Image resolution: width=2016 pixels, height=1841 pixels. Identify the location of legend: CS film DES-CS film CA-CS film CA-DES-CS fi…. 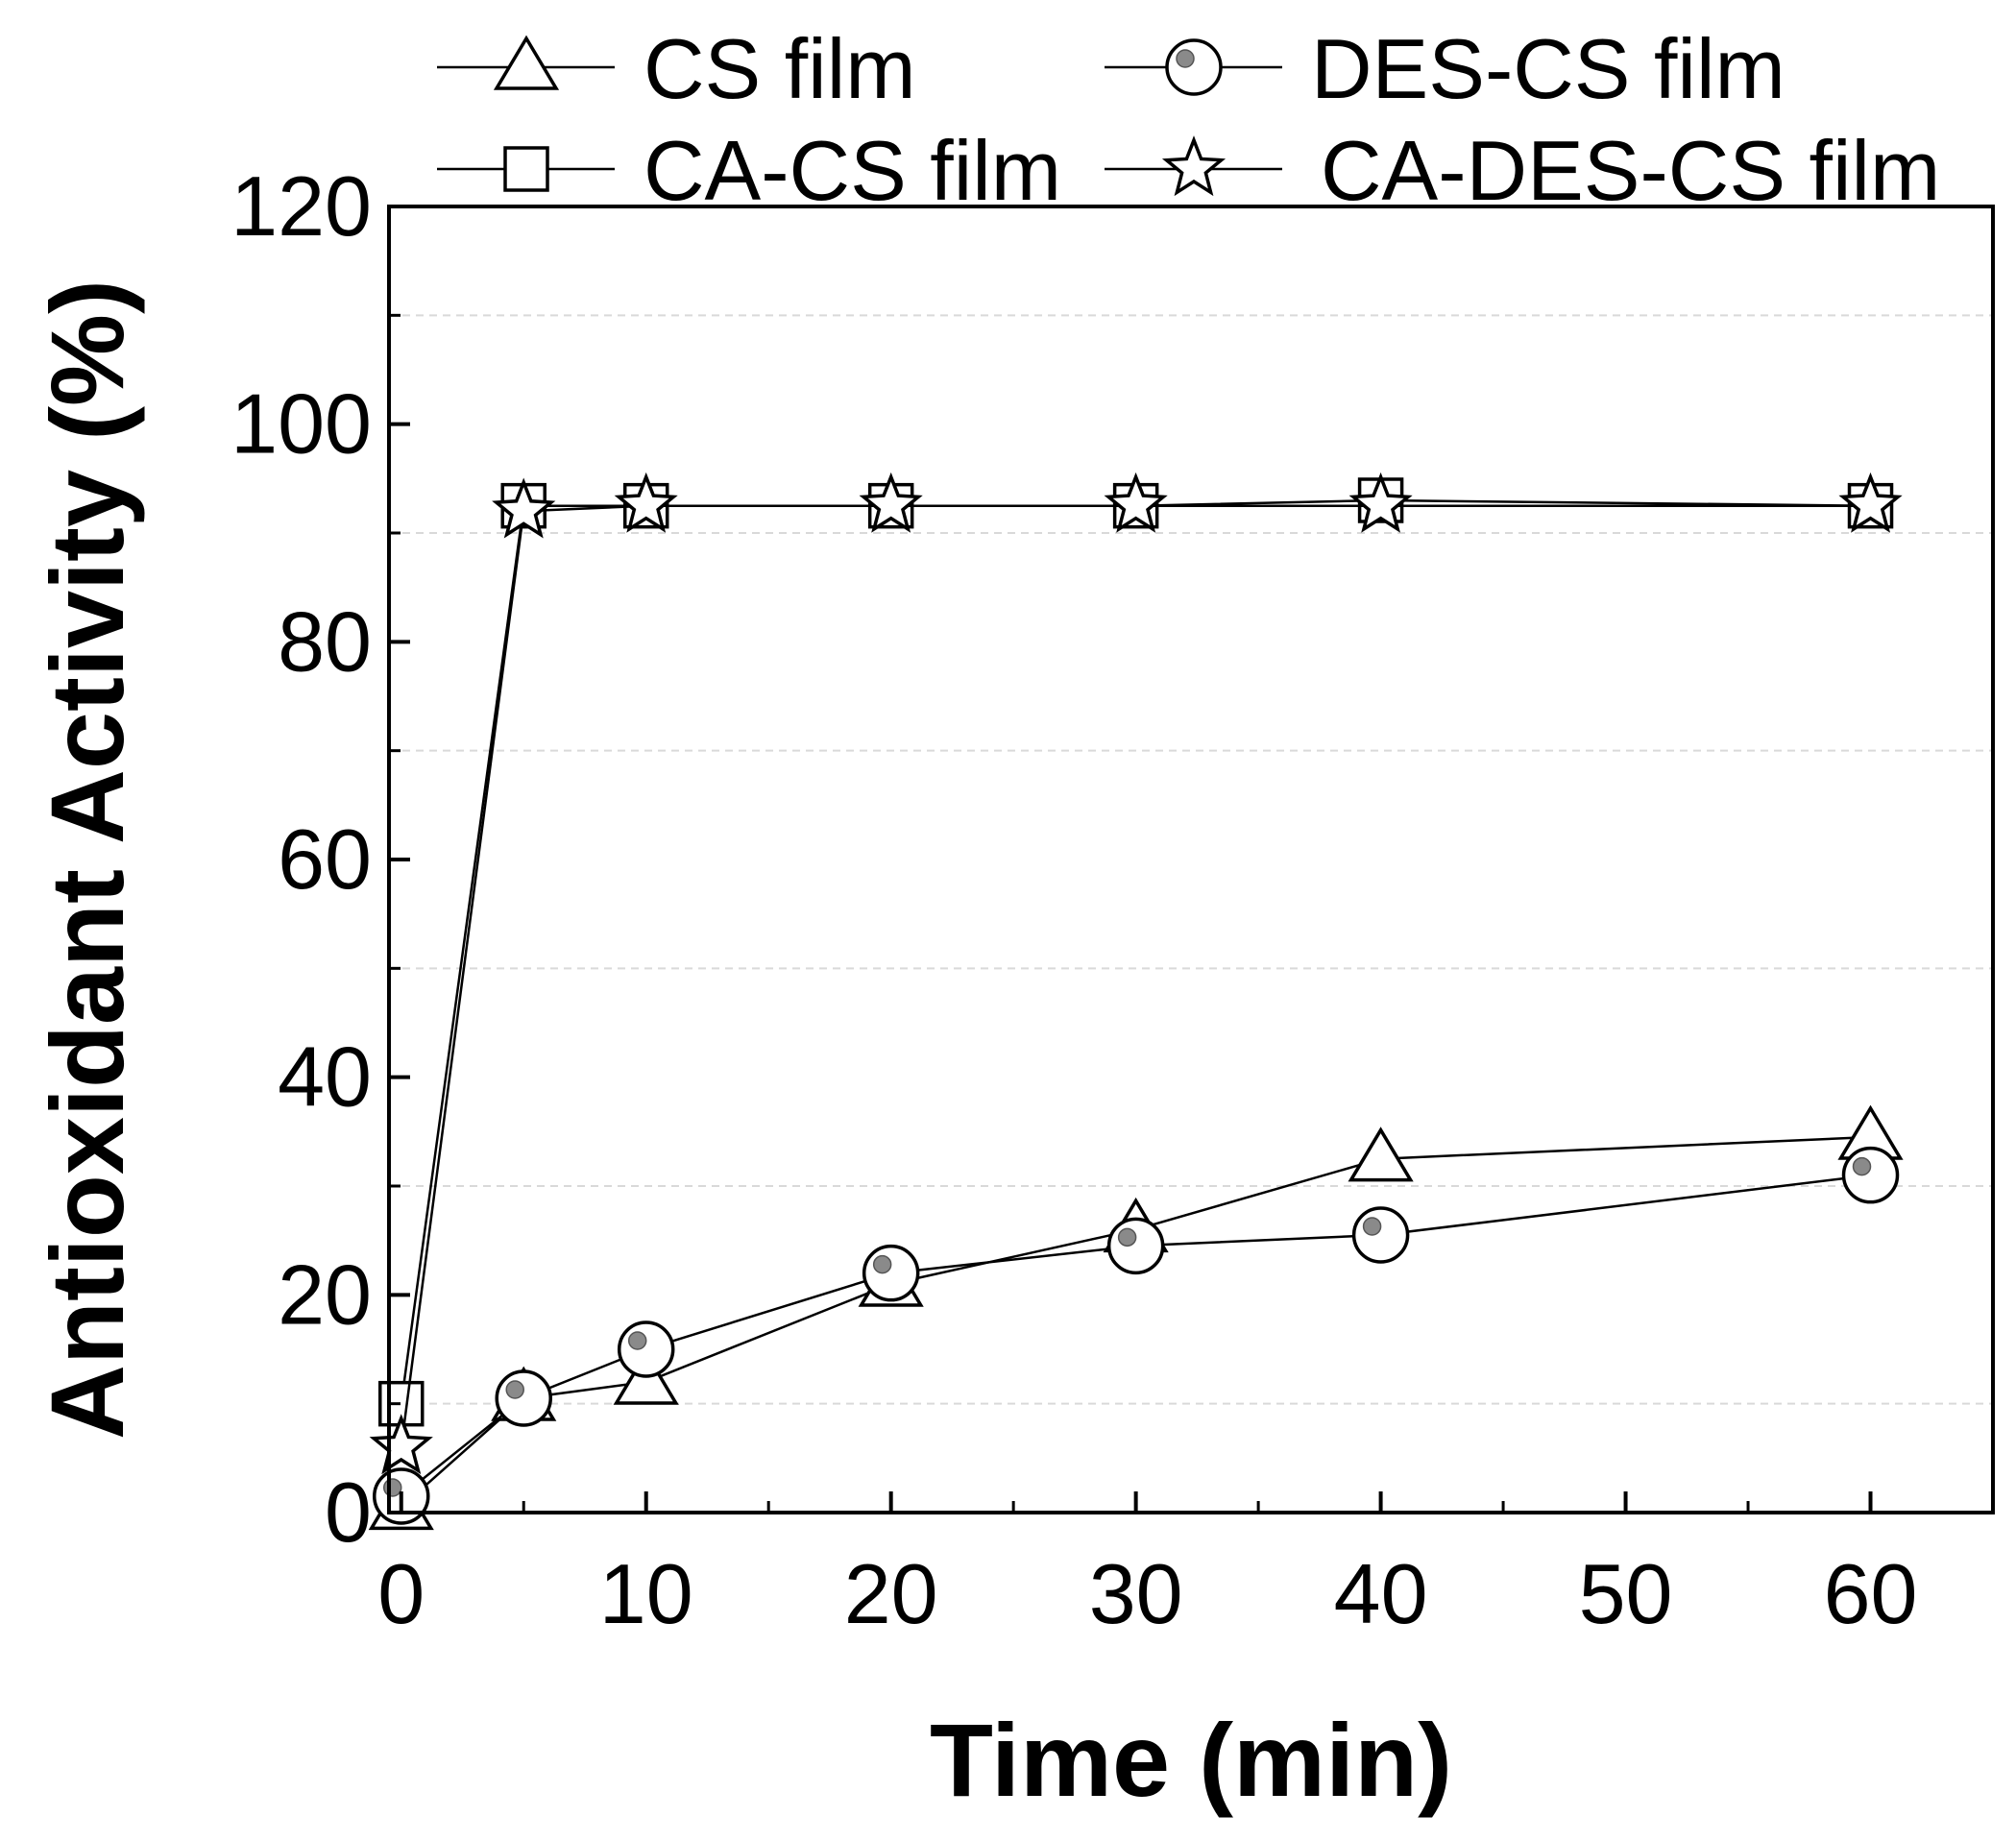
(1188, 119).